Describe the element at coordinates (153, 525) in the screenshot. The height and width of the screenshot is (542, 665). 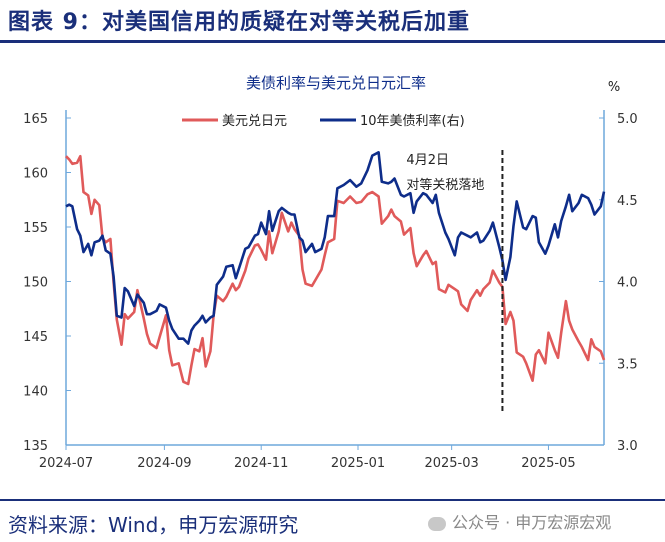
I see `source-note: 资料来源：Wind，申万宏源研究` at that location.